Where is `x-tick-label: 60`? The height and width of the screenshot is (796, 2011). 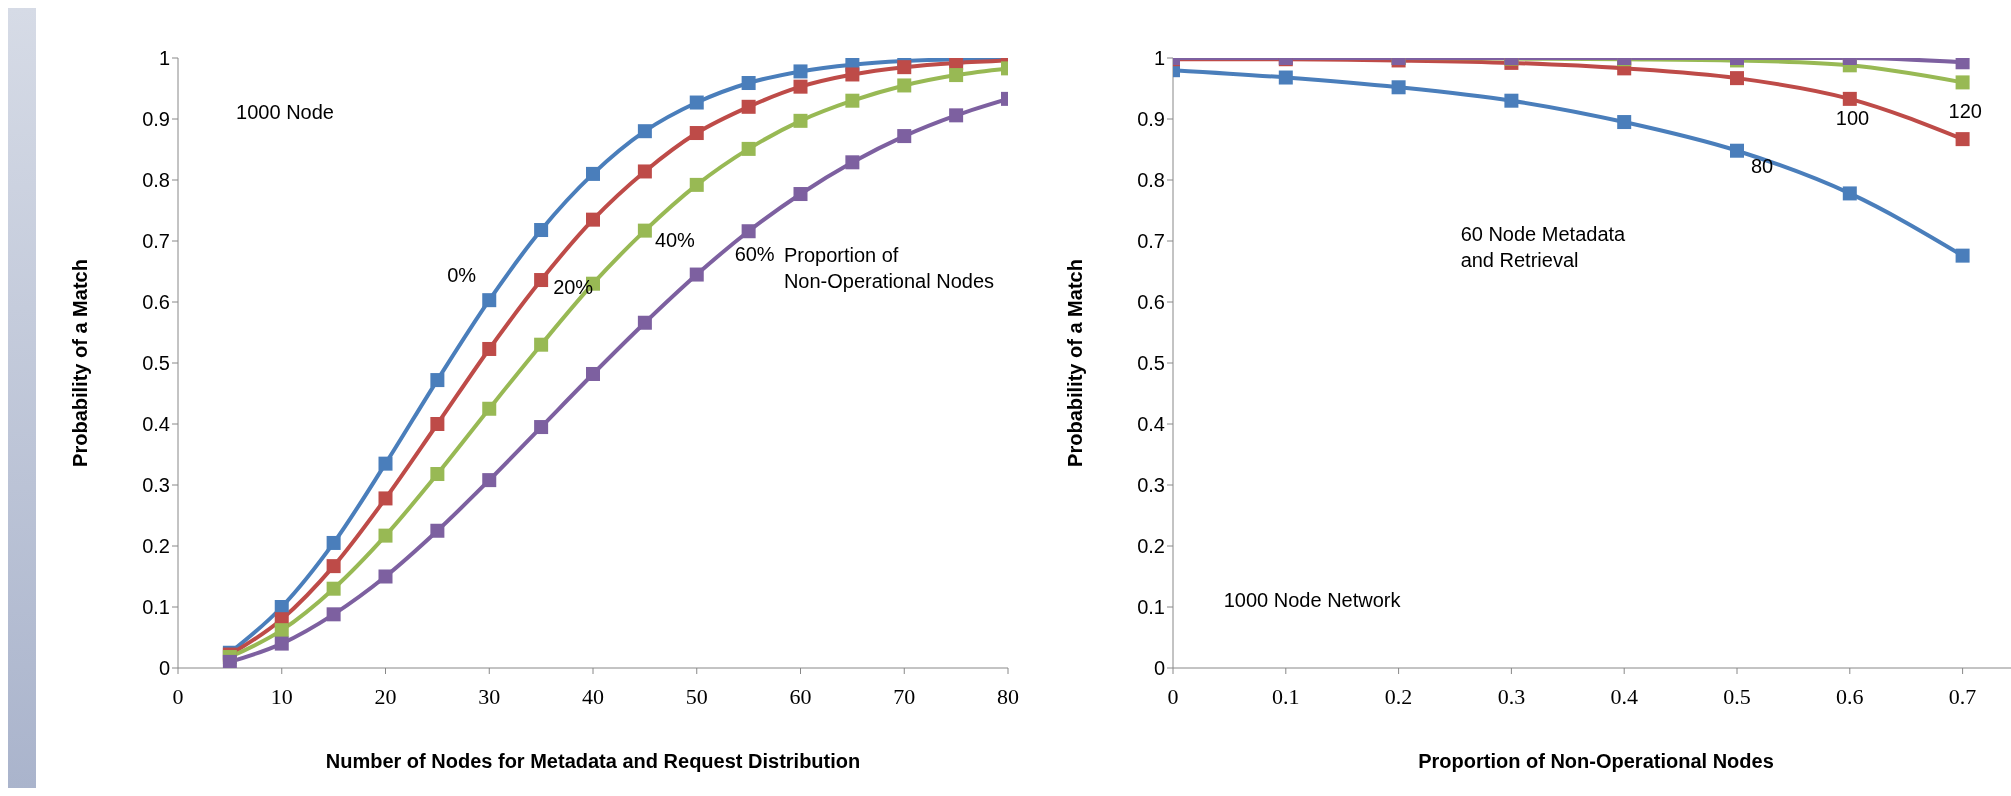 x-tick-label: 60 is located at coordinates (800, 696).